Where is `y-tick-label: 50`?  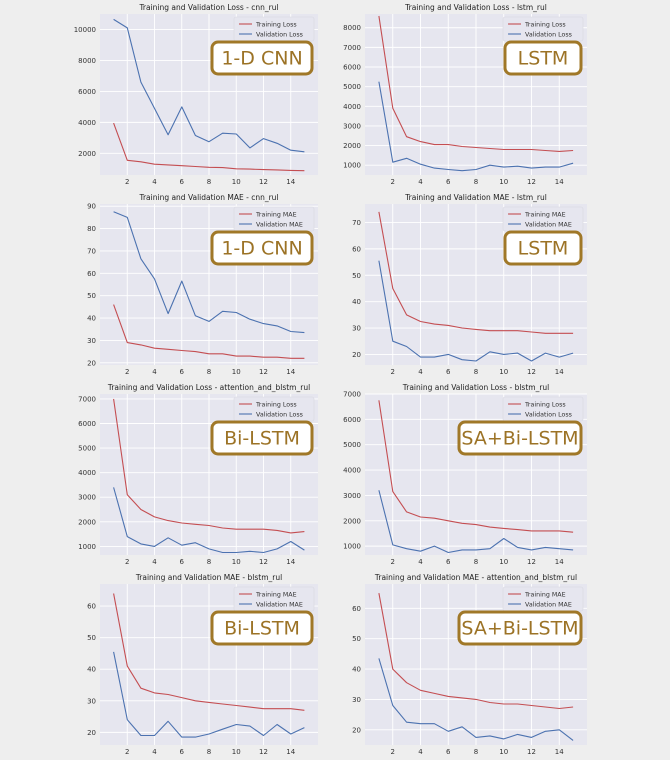
y-tick-label: 50 is located at coordinates (91, 638).